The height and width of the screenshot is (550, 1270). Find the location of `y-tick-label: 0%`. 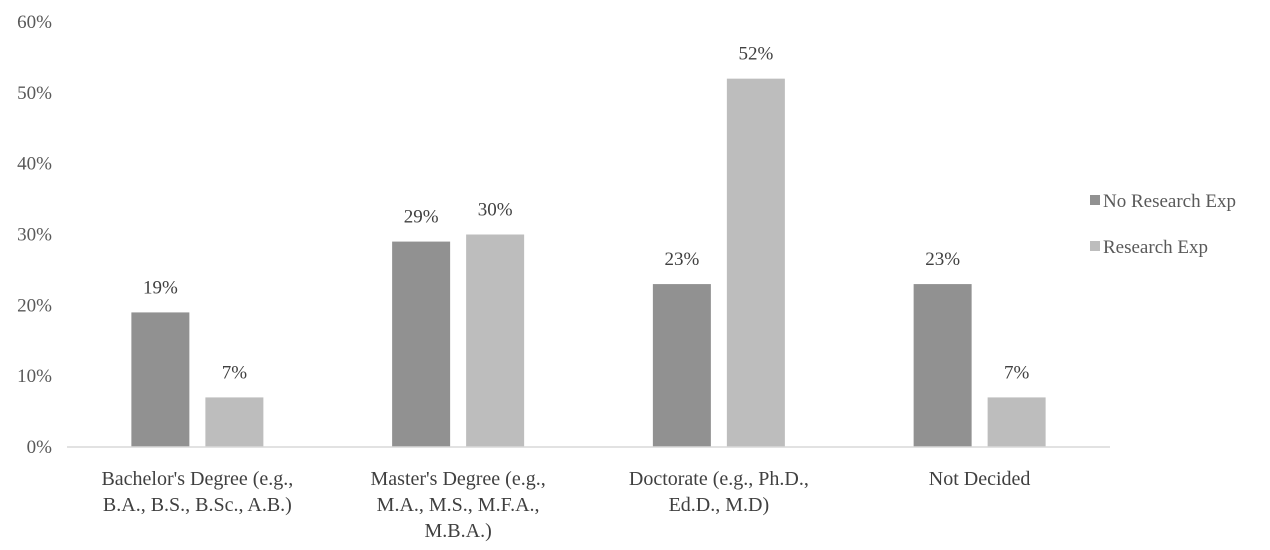

y-tick-label: 0% is located at coordinates (40, 447).